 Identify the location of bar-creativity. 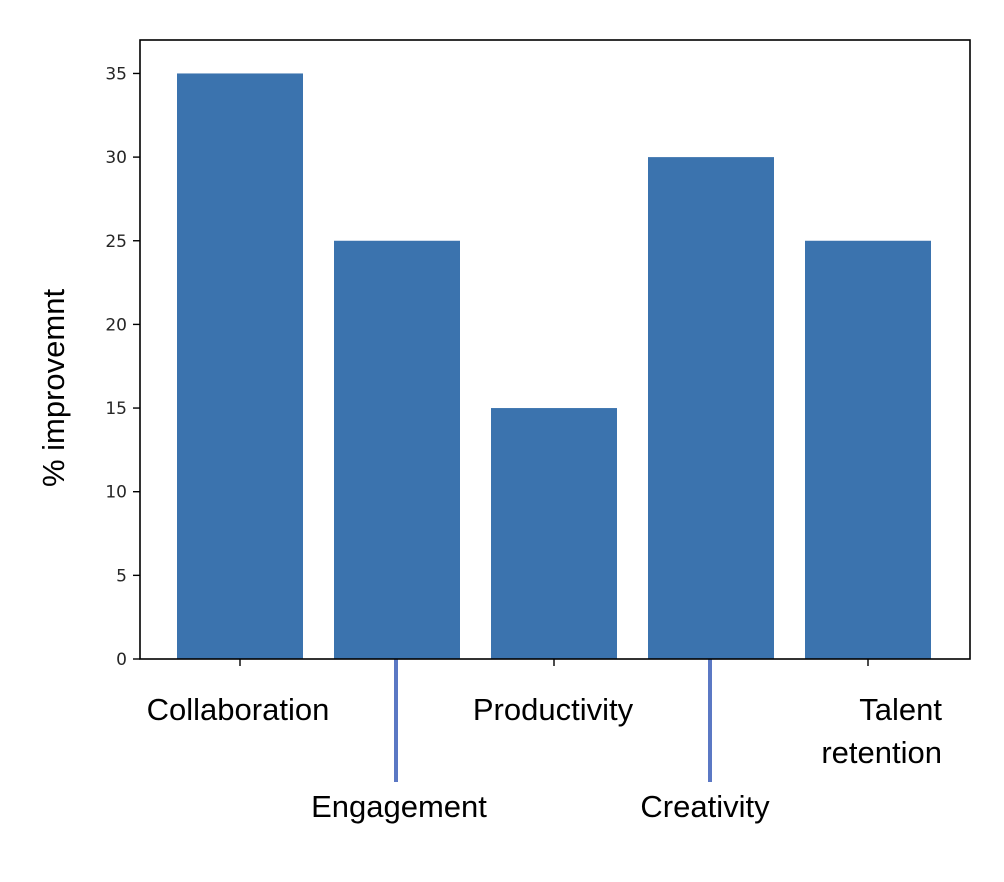
(711, 408).